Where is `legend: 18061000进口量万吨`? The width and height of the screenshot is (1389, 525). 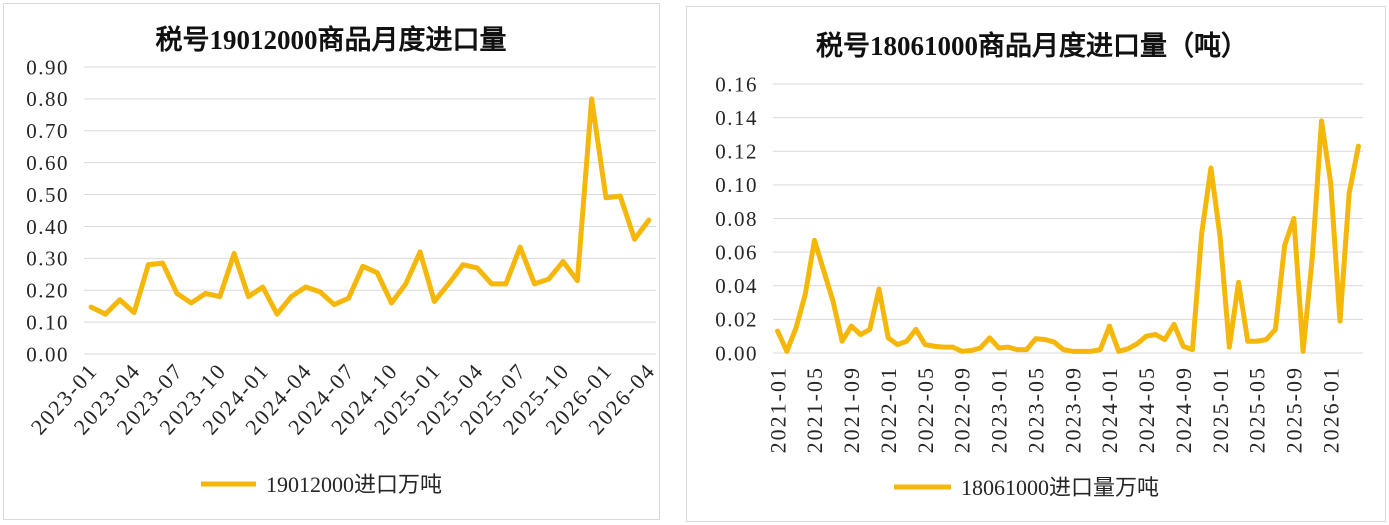
legend: 18061000进口量万吨 is located at coordinates (1026, 487).